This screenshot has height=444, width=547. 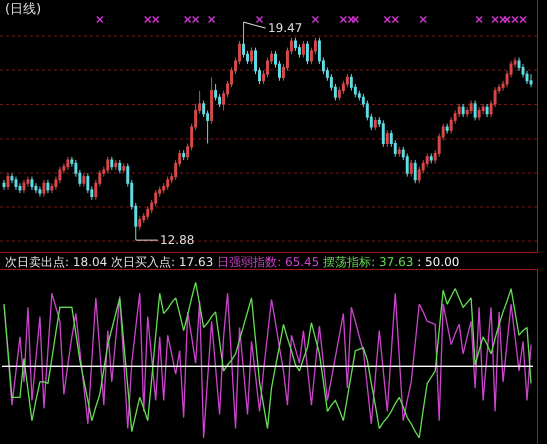 I want to click on chart-title: (日线), so click(x=23, y=9).